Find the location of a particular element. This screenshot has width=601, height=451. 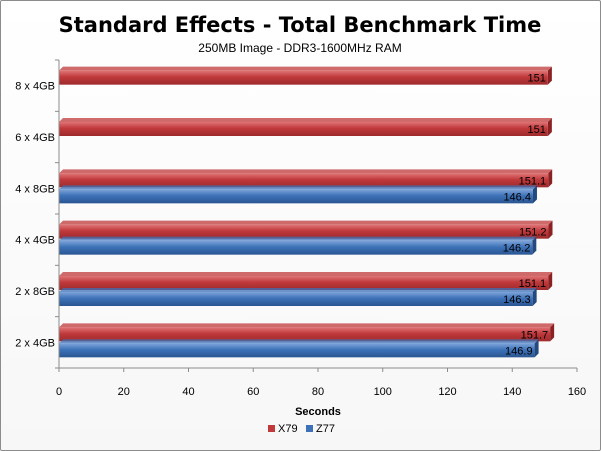

x-tick-label-120: 120 is located at coordinates (447, 392).